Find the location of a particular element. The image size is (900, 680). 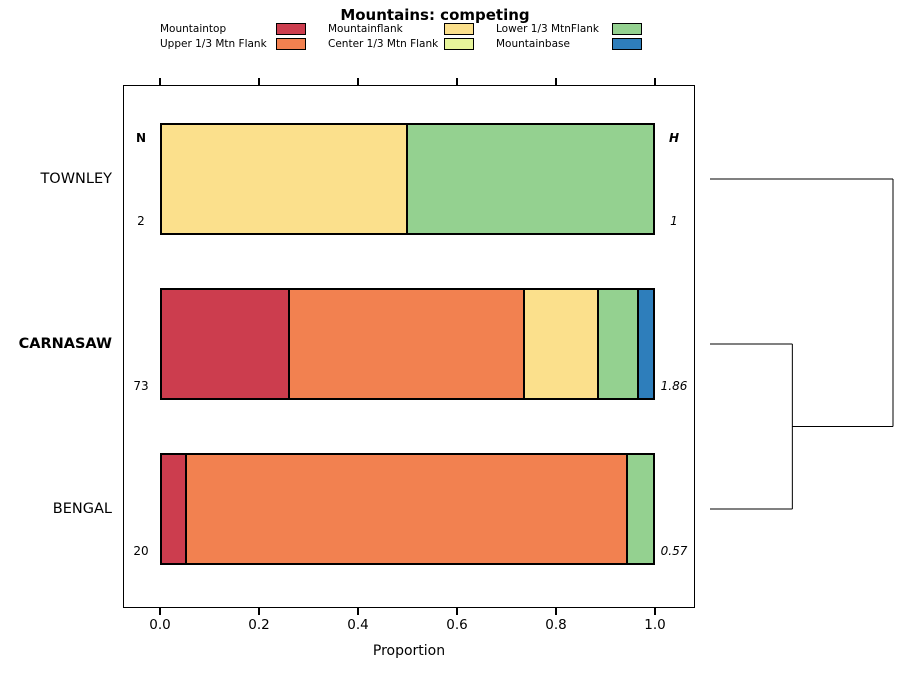

legend-entry: Mountainbase is located at coordinates (569, 44).